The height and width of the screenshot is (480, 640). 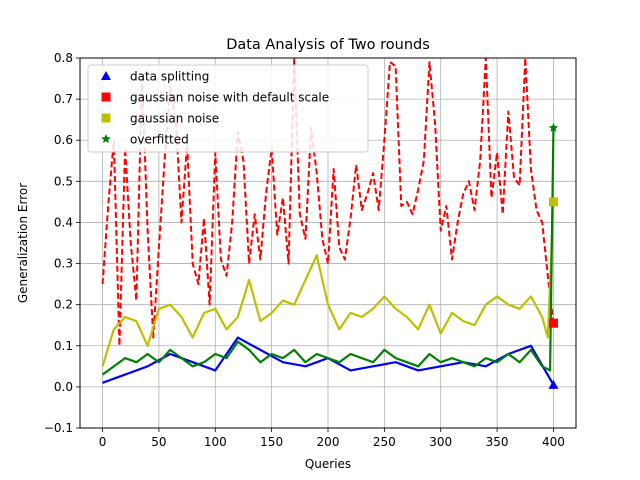 I want to click on y-tick-label: 0.7, so click(x=63, y=99).